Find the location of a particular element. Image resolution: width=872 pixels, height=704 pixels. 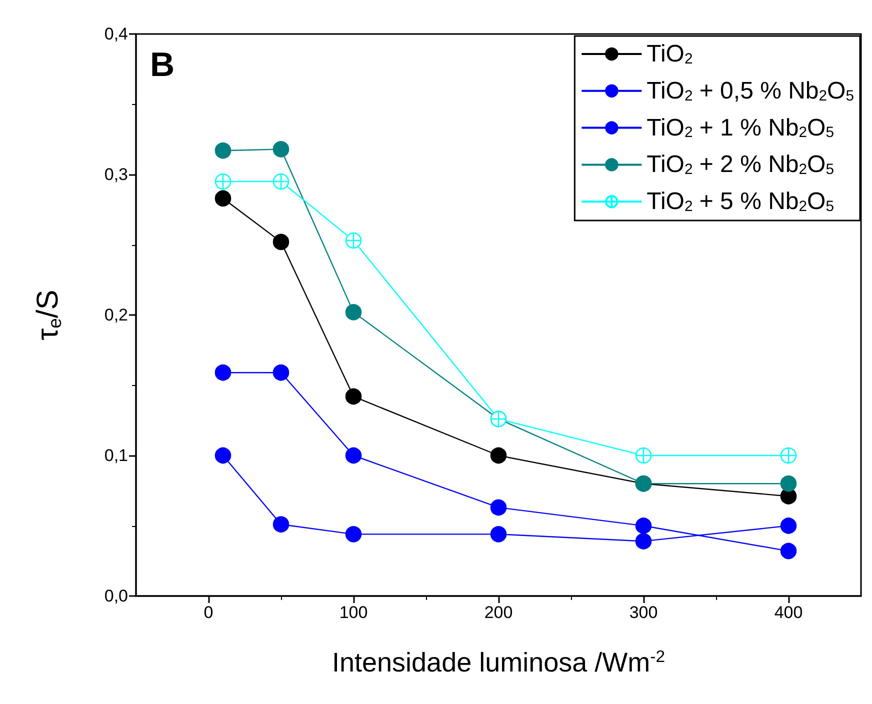

y-tick-label: 0,1 is located at coordinates (116, 455).